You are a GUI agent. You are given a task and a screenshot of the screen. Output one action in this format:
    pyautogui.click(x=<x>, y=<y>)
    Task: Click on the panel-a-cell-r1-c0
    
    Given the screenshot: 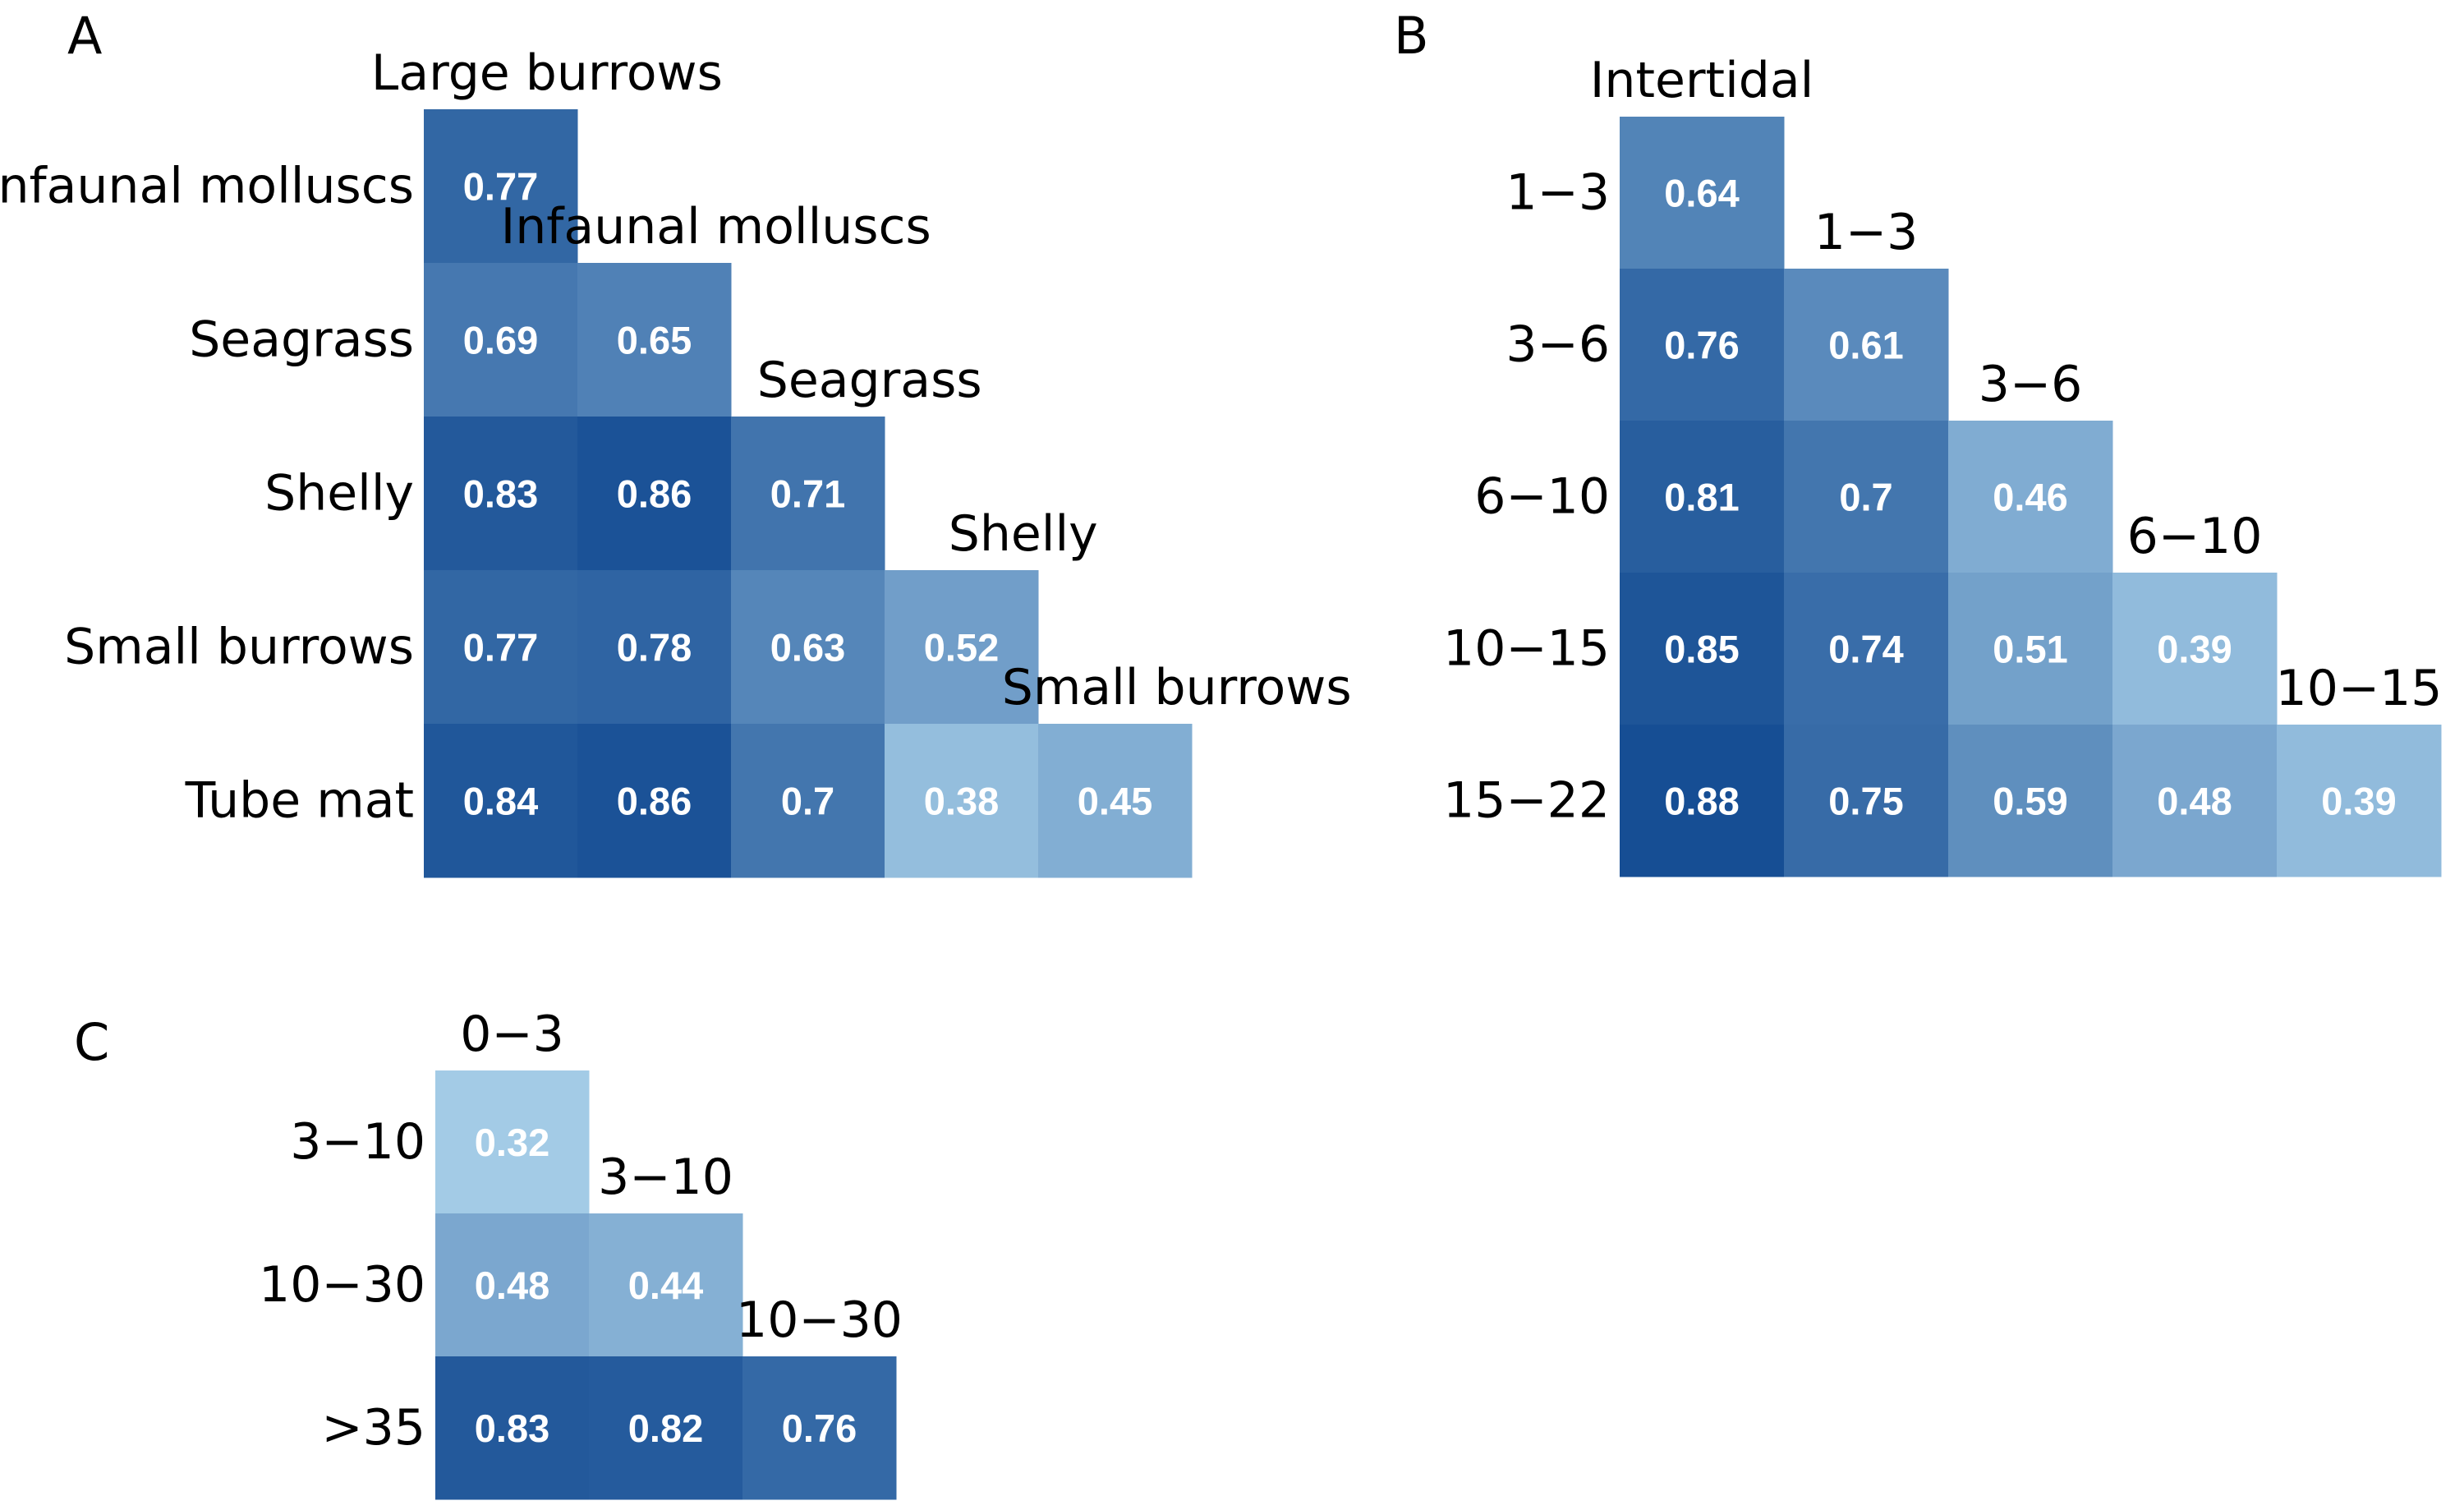 What is the action you would take?
    pyautogui.click(x=501, y=340)
    